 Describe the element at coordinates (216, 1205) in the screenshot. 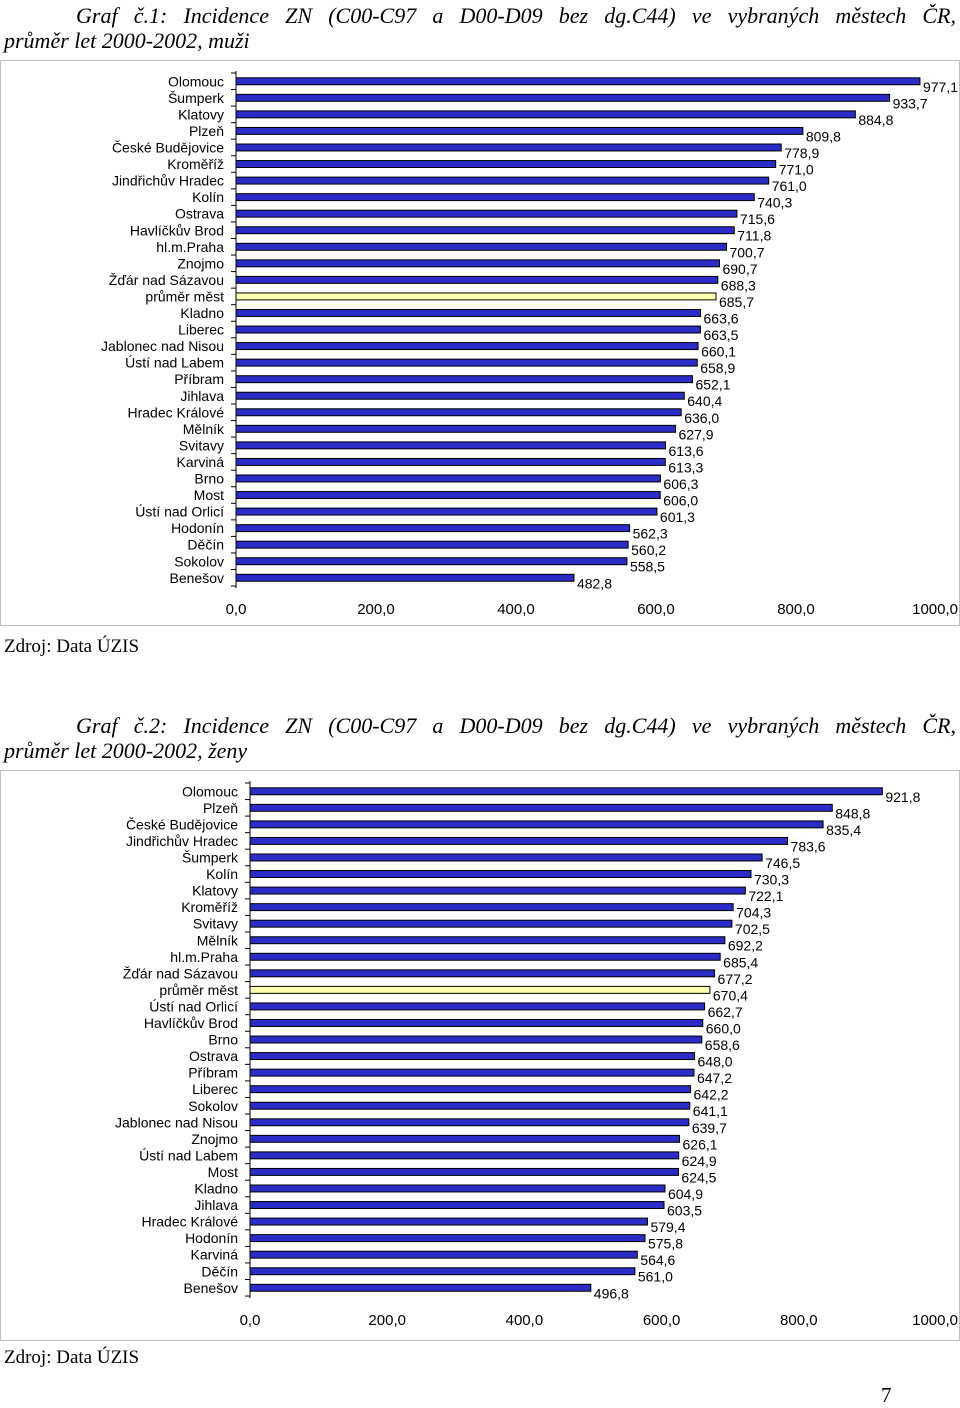

I see `category-label: Jihlava` at that location.